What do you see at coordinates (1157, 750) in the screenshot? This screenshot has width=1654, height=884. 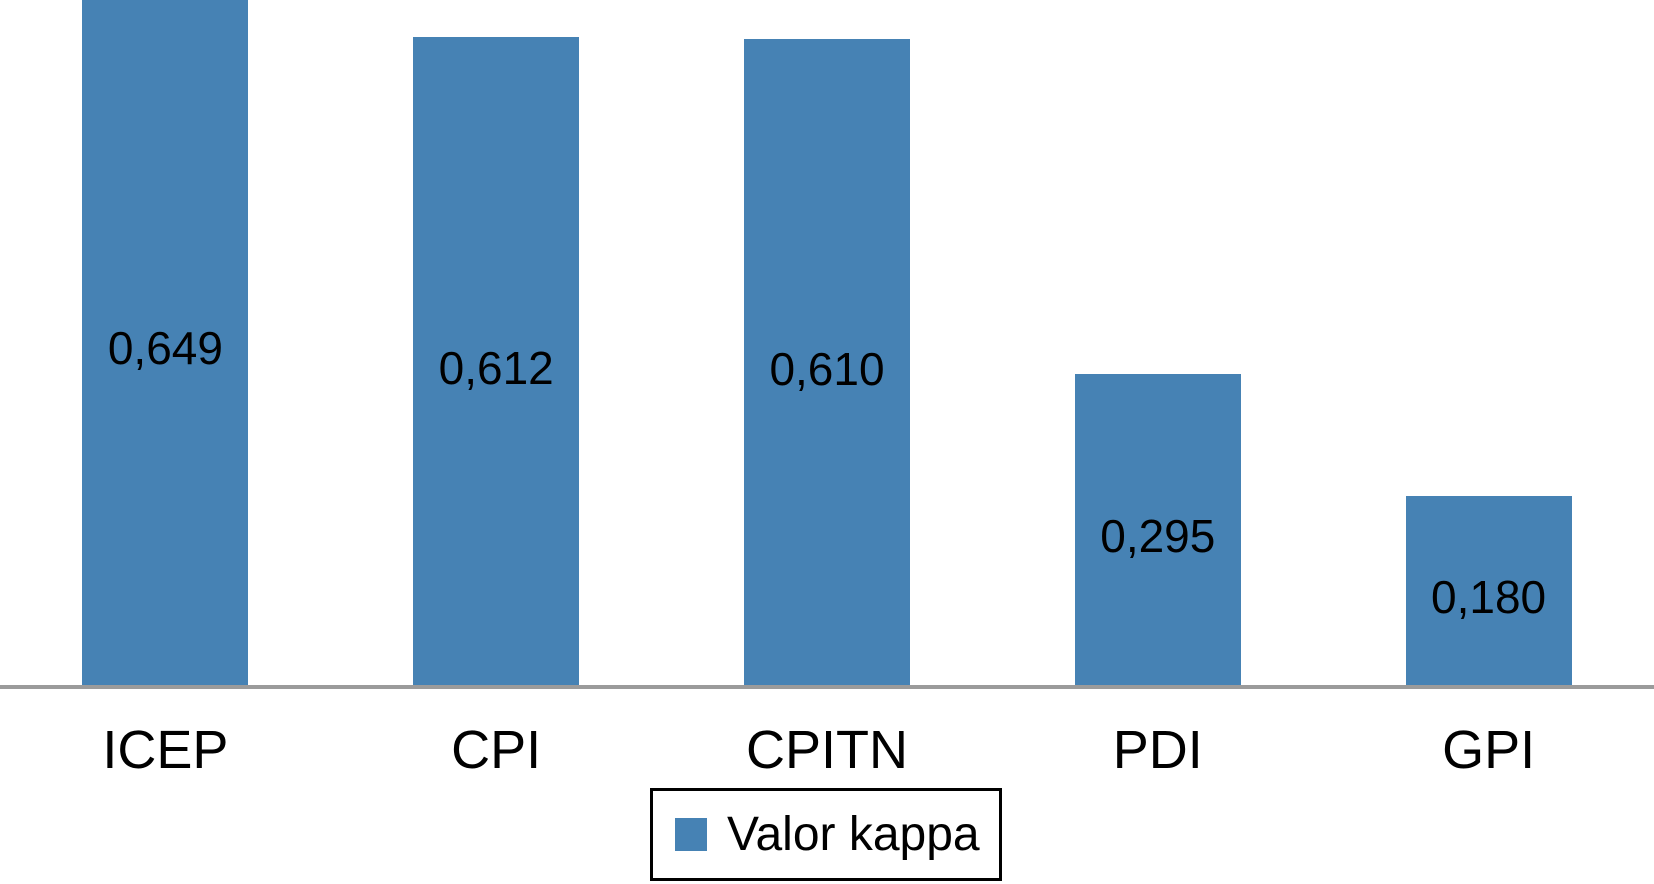 I see `category-label-pdi: PDI` at bounding box center [1157, 750].